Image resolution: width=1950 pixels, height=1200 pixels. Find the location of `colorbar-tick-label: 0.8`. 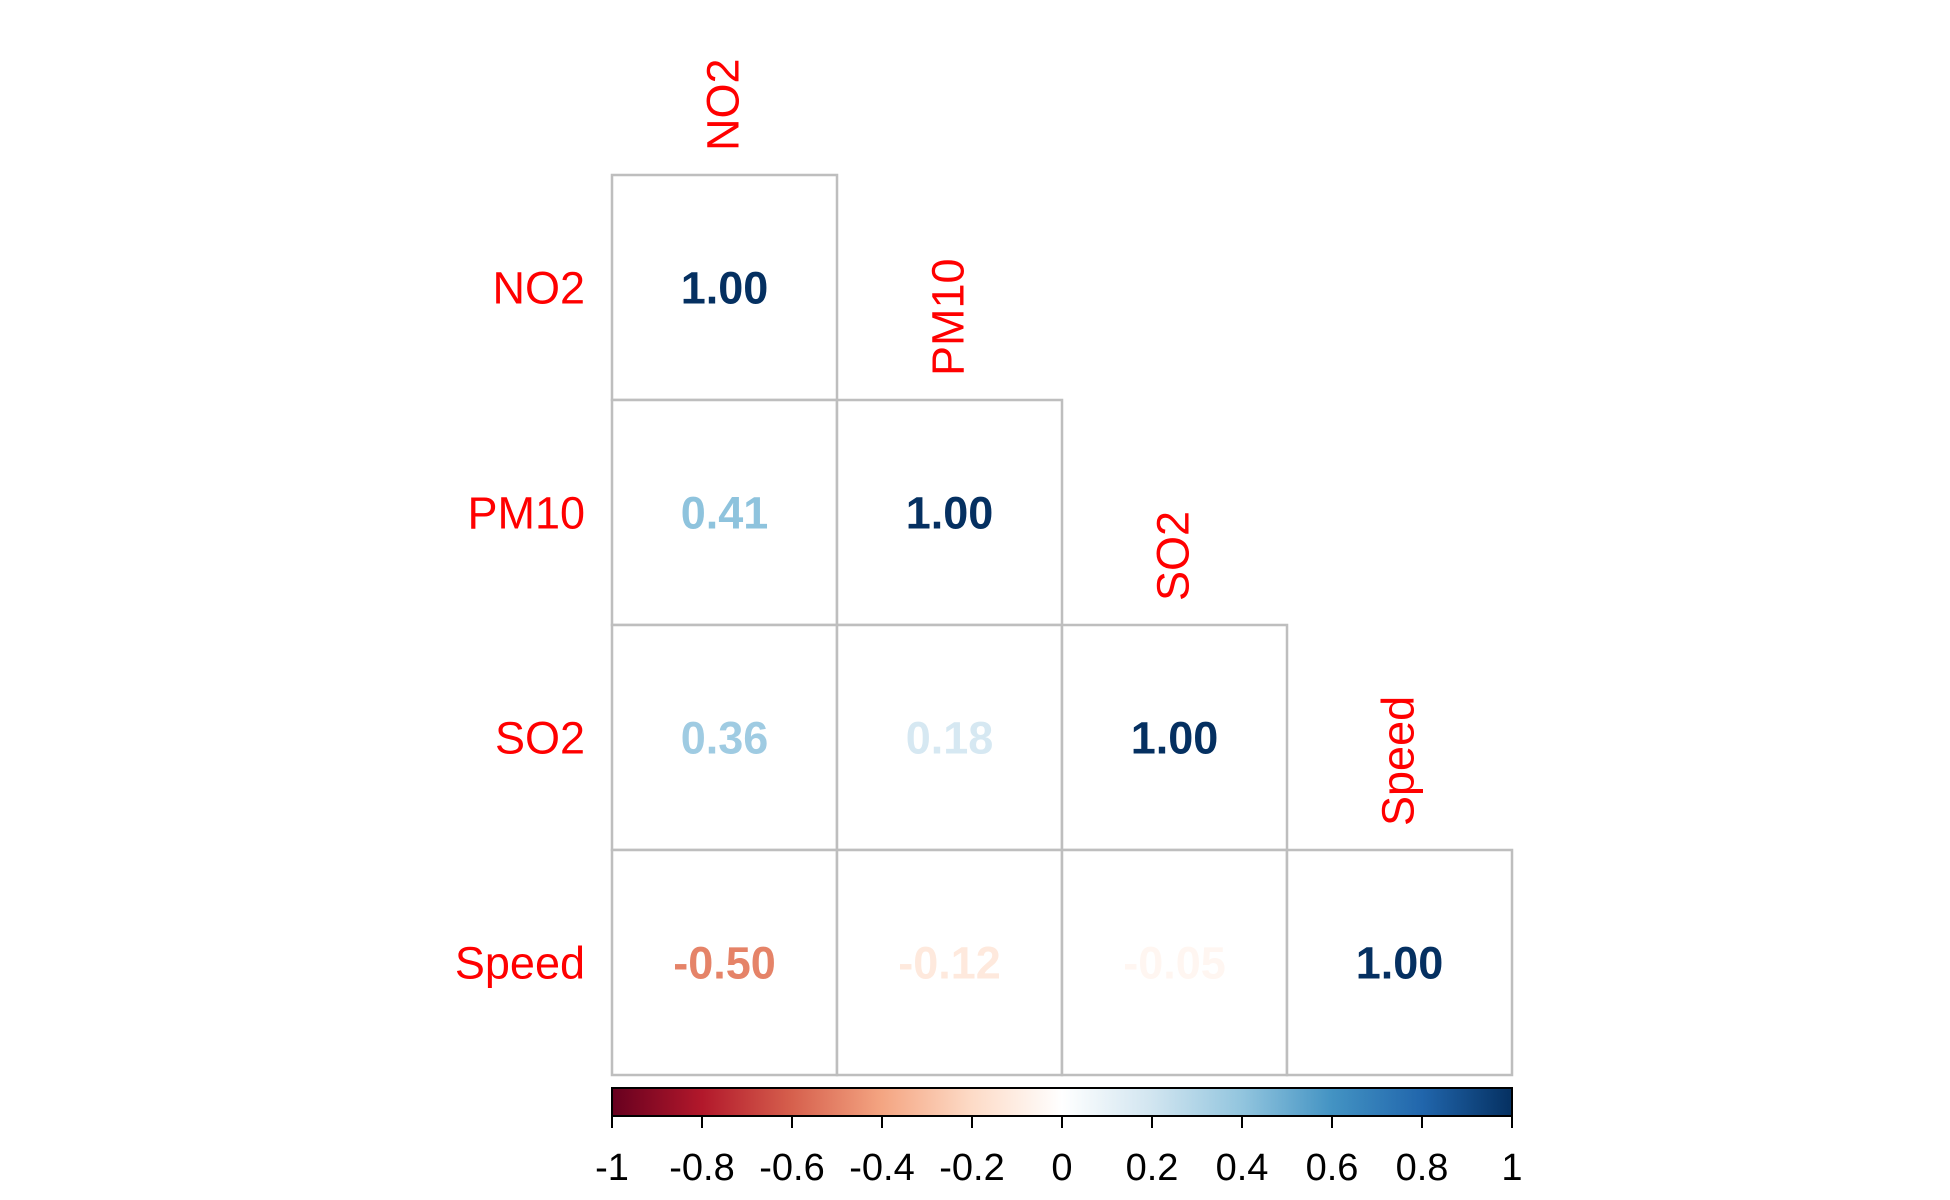

colorbar-tick-label: 0.8 is located at coordinates (1422, 1168).